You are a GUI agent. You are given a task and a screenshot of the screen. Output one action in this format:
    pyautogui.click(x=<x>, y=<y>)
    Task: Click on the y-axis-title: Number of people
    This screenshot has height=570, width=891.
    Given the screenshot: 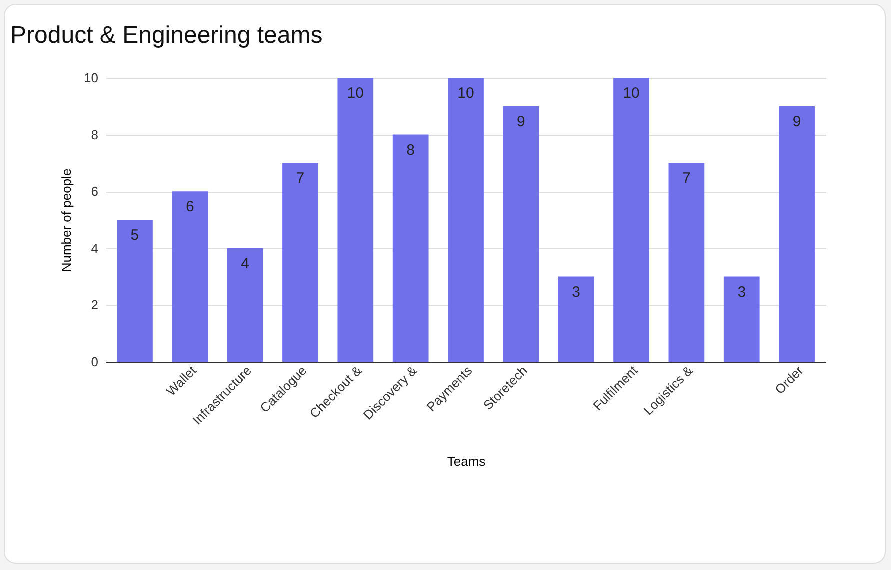 What is the action you would take?
    pyautogui.click(x=66, y=220)
    